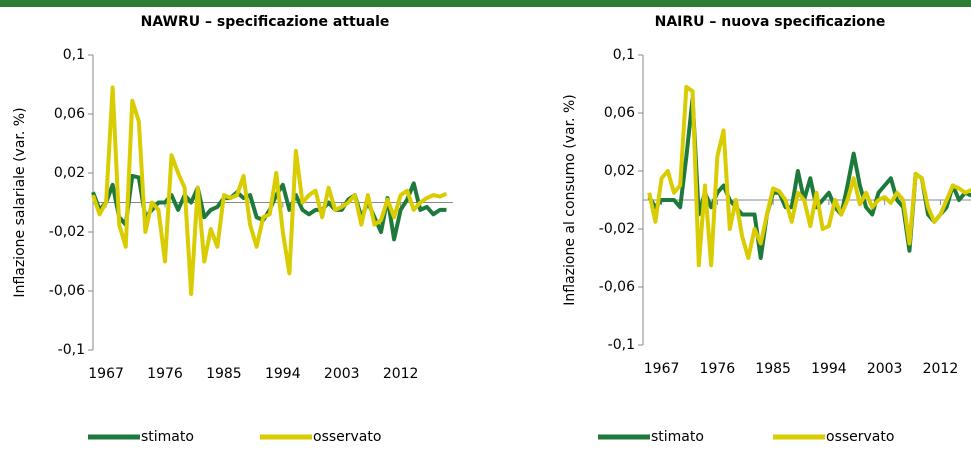 Image resolution: width=971 pixels, height=450 pixels. What do you see at coordinates (809, 176) in the screenshot?
I see `series-line` at bounding box center [809, 176].